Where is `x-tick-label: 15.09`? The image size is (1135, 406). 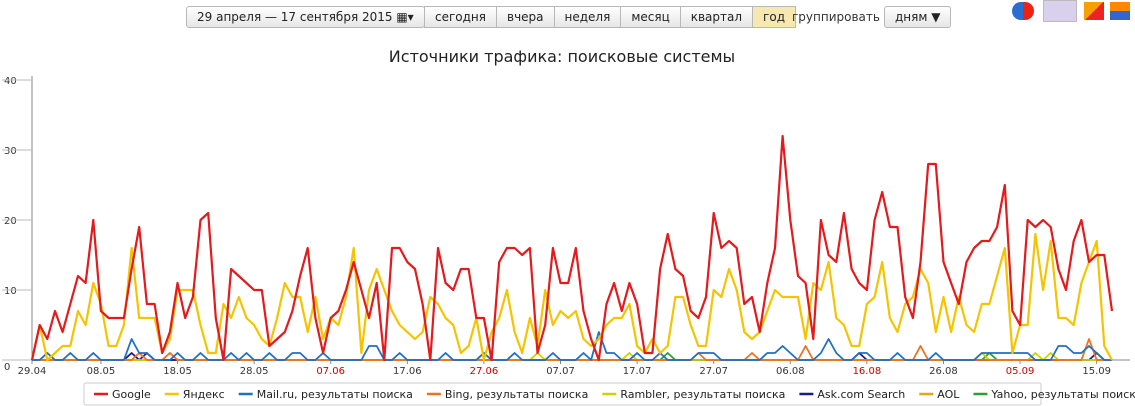 x-tick-label: 15.09 is located at coordinates (1096, 371).